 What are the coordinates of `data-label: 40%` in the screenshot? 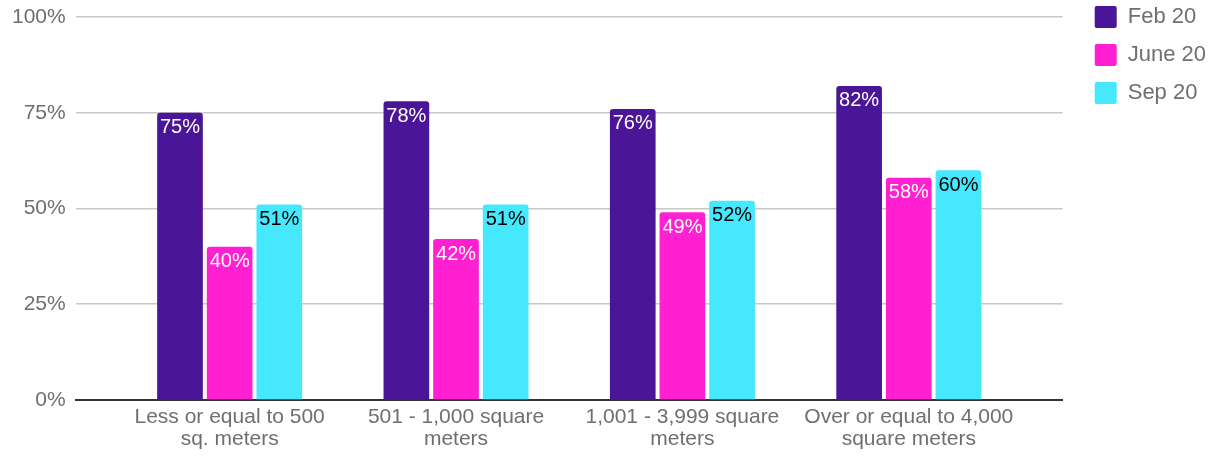 It's located at (229, 260).